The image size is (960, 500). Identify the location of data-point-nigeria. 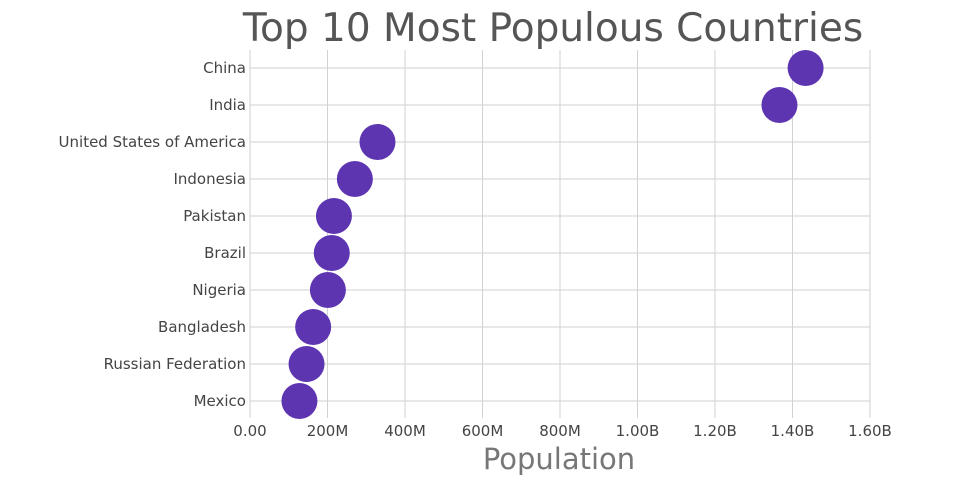
(327, 290).